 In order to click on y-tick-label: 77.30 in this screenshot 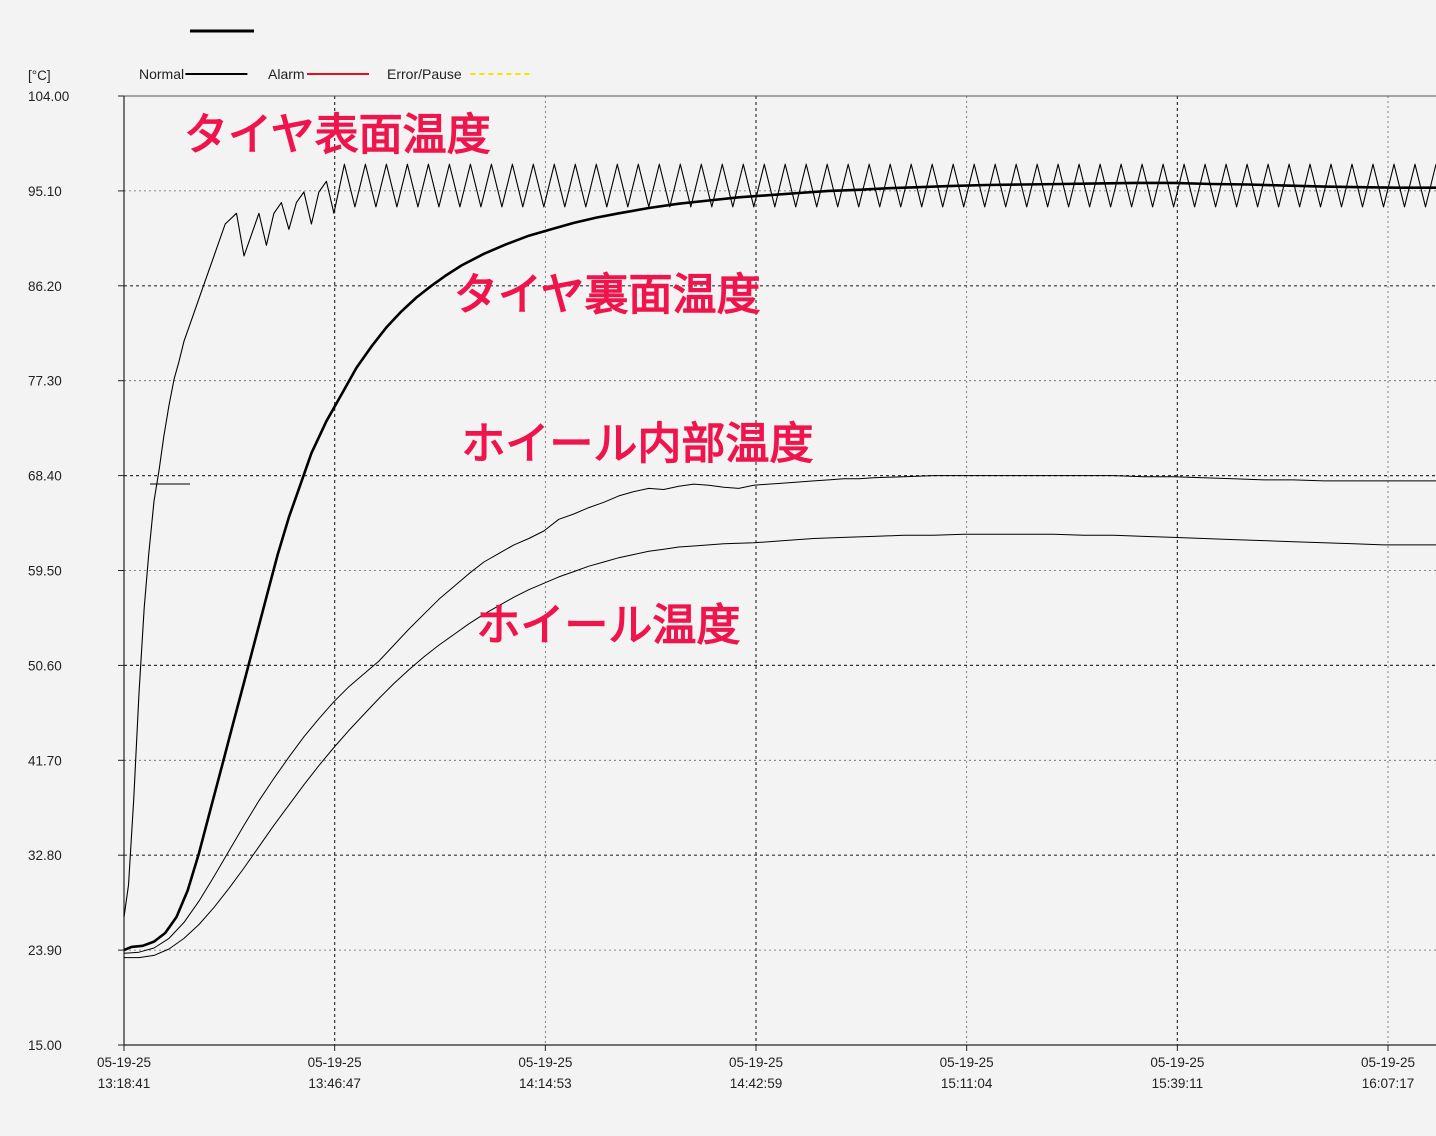, I will do `click(45, 381)`.